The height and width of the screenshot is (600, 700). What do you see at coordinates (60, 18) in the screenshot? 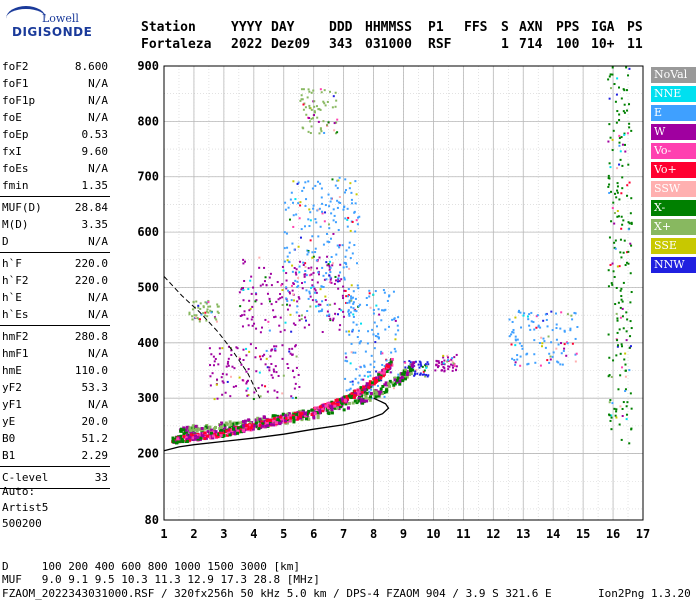
I see `logo-lowell: Lowell` at bounding box center [60, 18].